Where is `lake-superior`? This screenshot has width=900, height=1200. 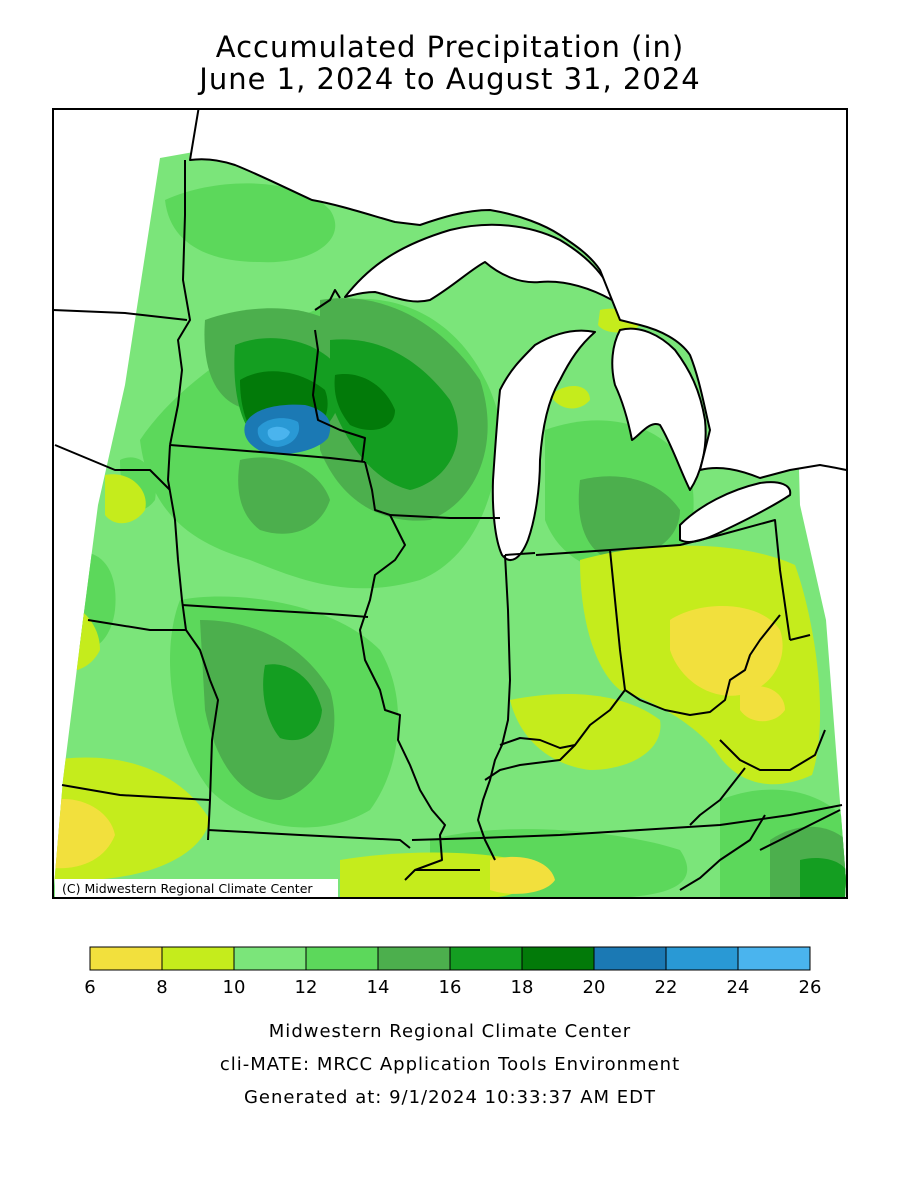
lake-superior is located at coordinates (478, 263).